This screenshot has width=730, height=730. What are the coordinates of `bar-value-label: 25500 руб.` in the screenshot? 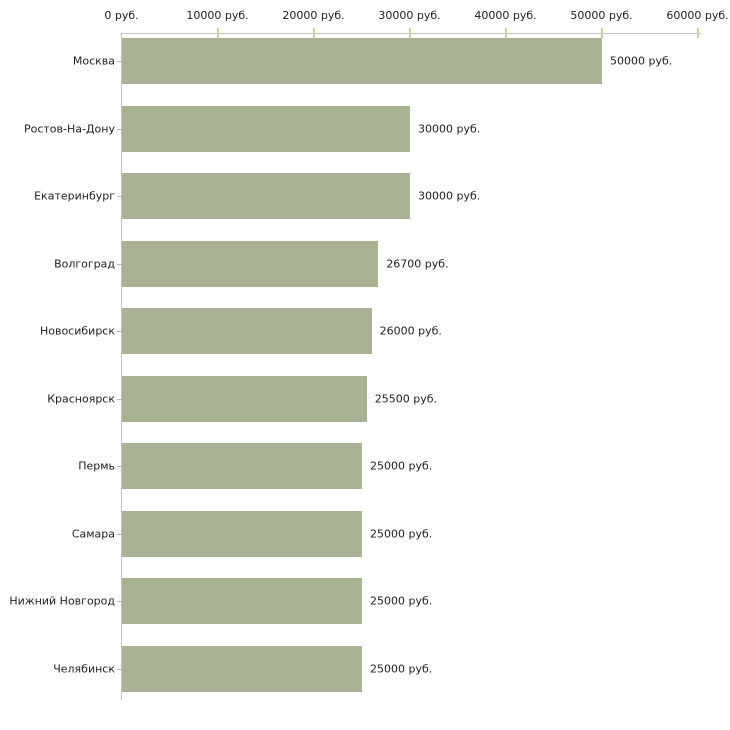 It's located at (406, 398).